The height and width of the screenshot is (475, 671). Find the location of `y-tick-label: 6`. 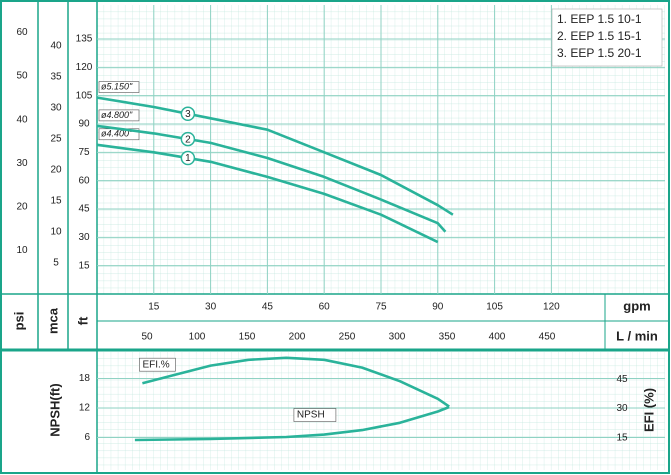

y-tick-label: 6 is located at coordinates (87, 437).